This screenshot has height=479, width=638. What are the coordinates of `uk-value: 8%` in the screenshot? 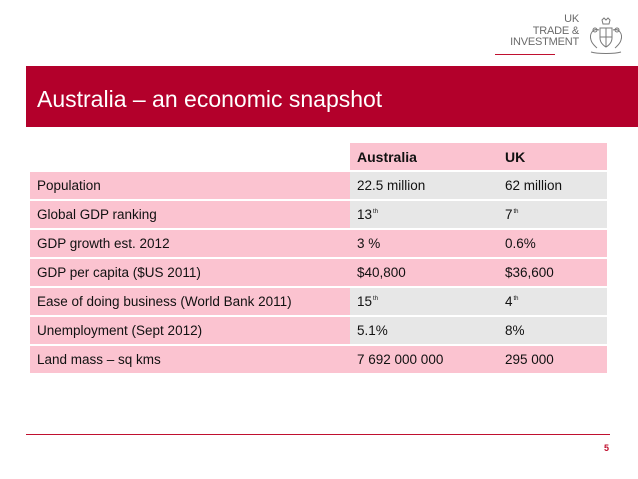 It's located at (552, 330).